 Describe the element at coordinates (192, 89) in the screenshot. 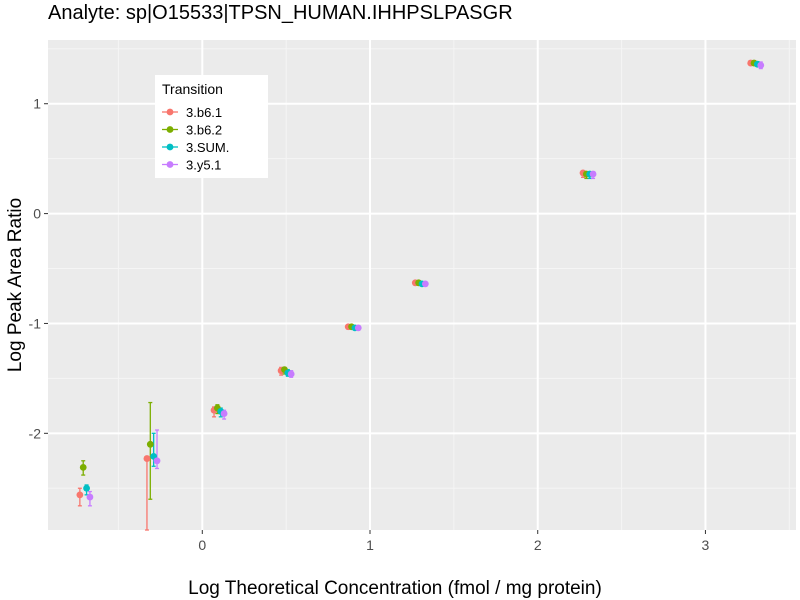

I see `legend-title: Transition` at that location.